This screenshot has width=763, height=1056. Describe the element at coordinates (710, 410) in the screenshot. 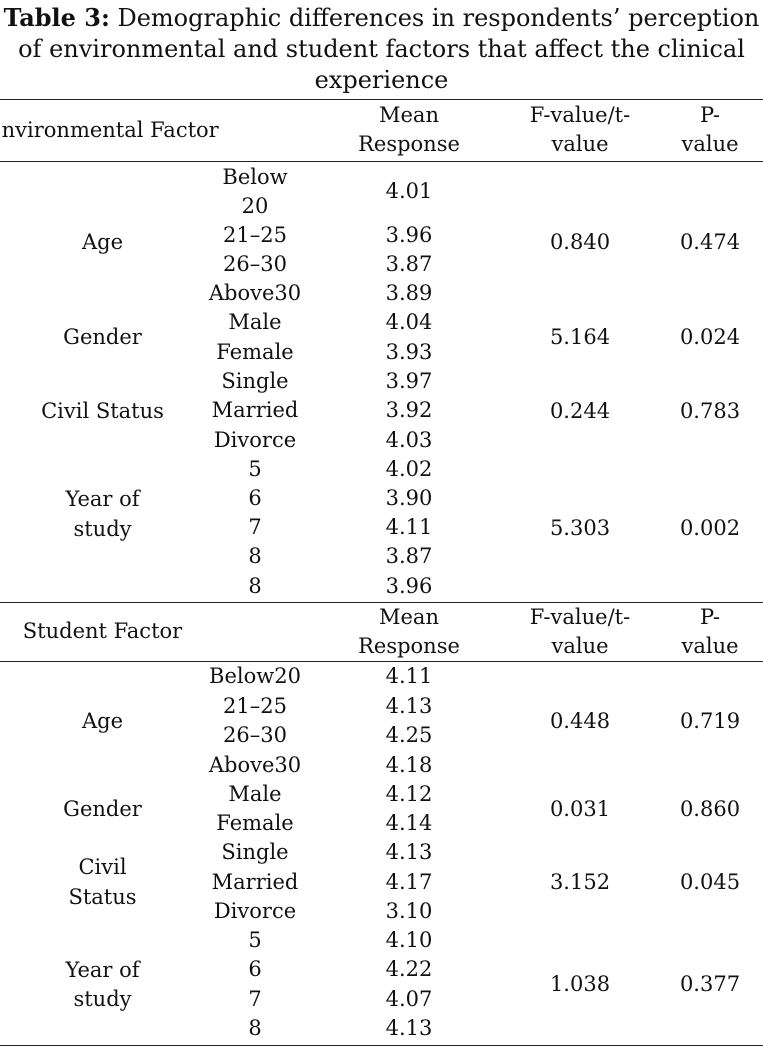

I see `p-value: 0.783` at that location.